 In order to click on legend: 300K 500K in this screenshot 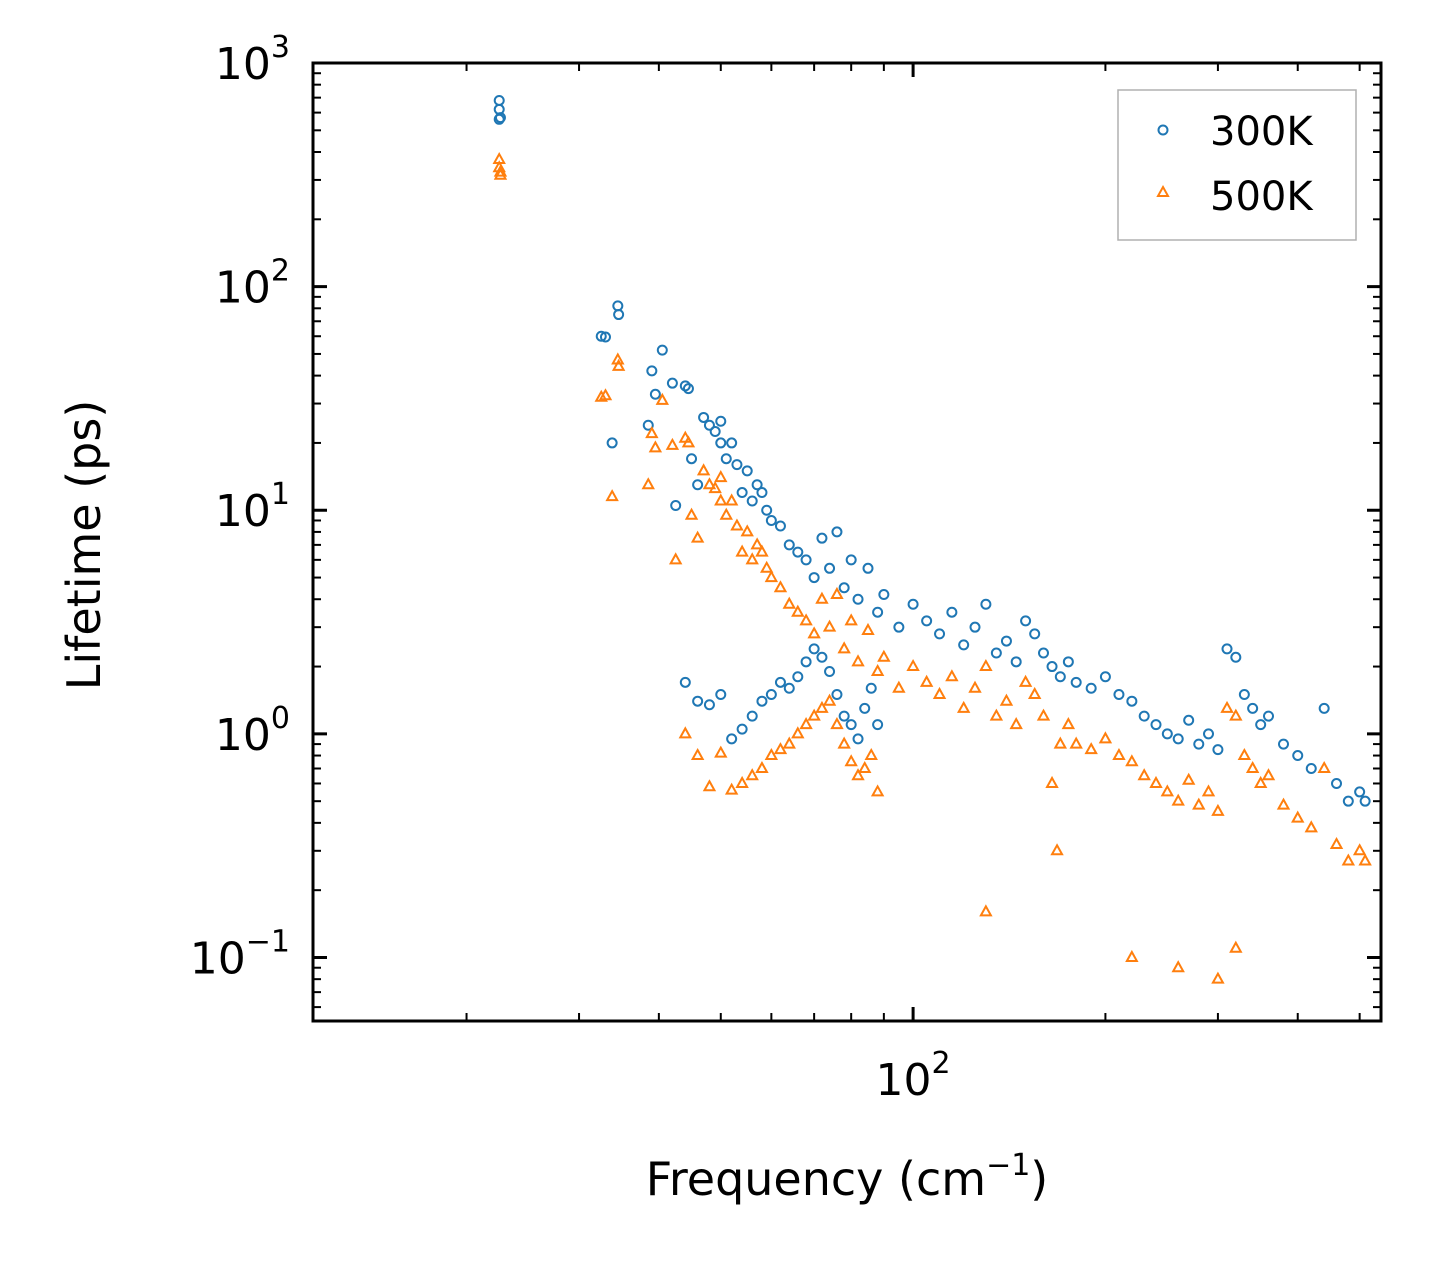, I will do `click(1237, 165)`.